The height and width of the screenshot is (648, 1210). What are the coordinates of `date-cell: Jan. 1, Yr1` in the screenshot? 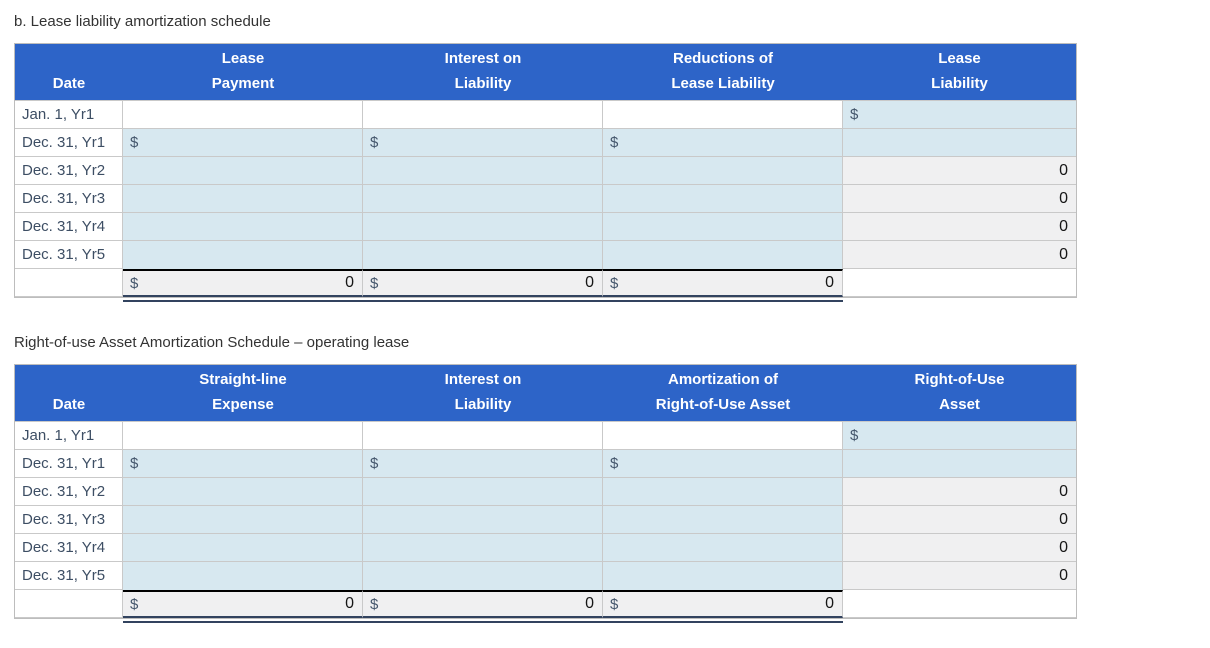 It's located at (69, 436).